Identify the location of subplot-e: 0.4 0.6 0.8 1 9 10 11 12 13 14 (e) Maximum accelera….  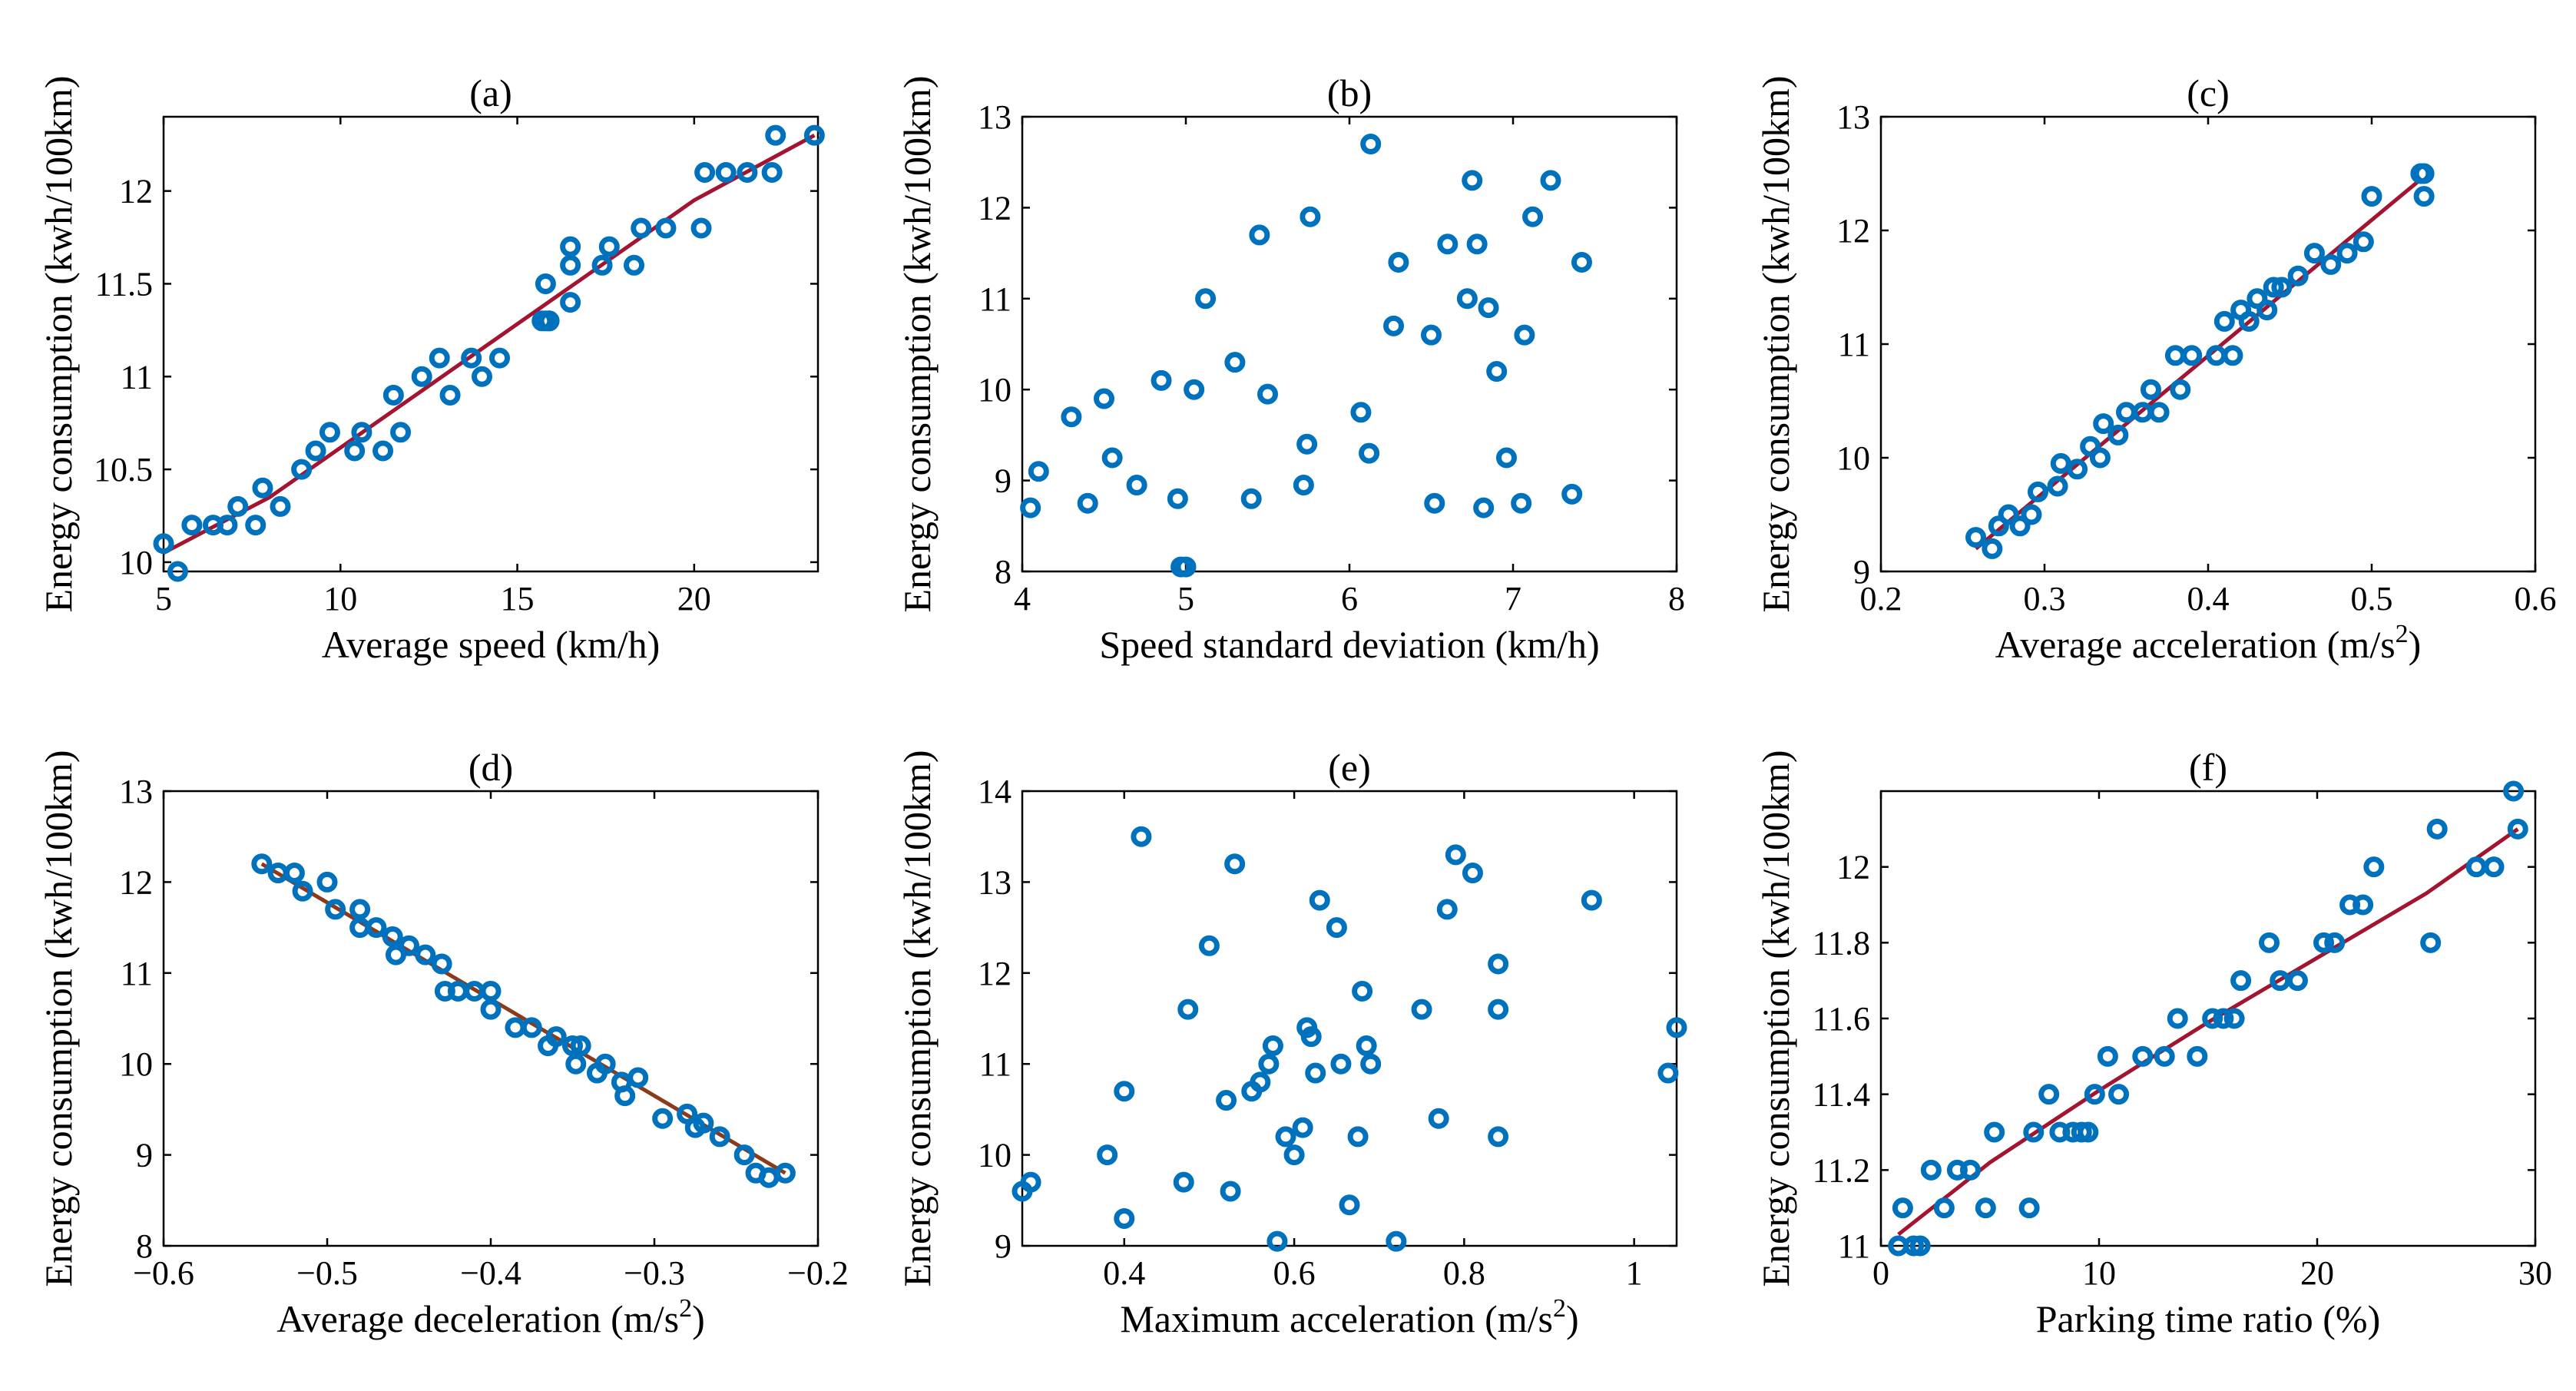
(1292, 1043).